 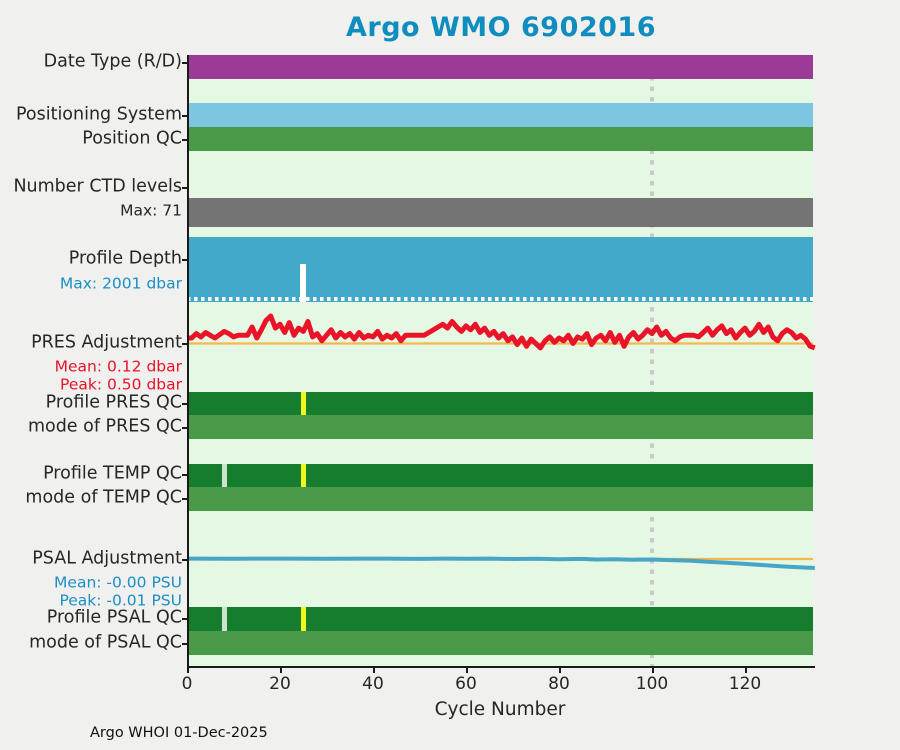 I want to click on x-axis-line, so click(x=501, y=667).